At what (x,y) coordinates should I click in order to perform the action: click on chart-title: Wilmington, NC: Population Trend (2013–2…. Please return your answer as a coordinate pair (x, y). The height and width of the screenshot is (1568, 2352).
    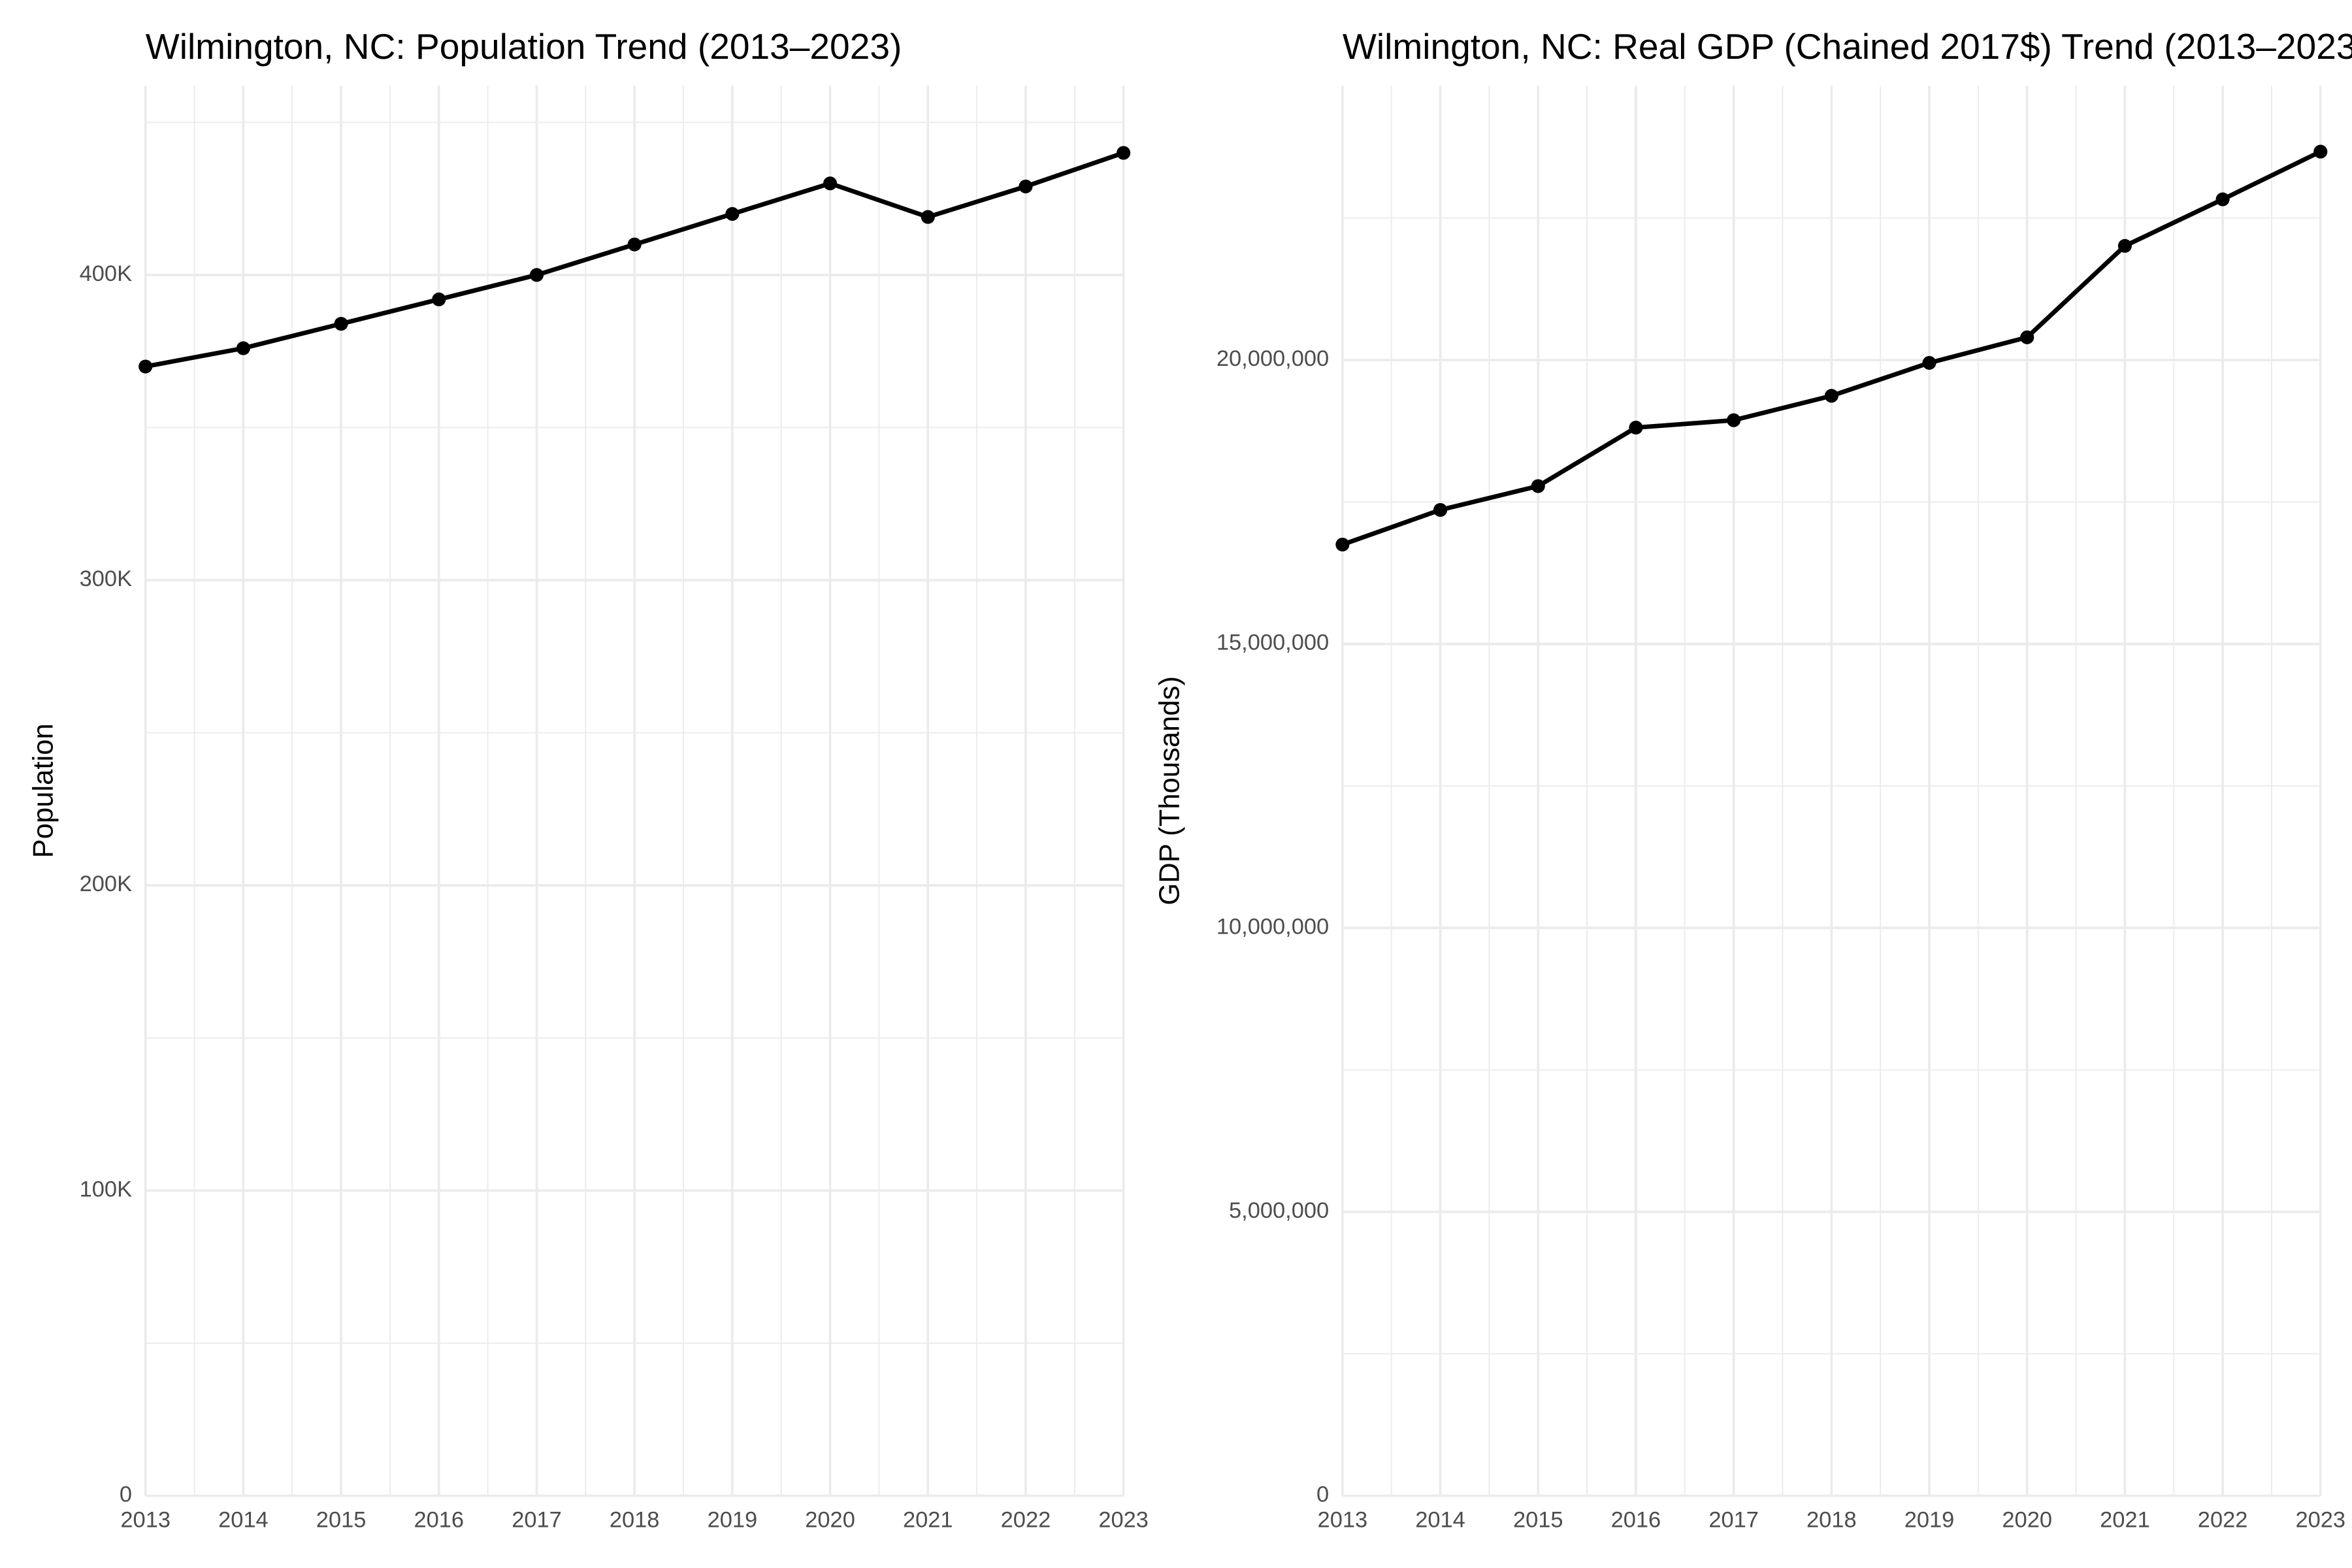
    Looking at the image, I should click on (524, 46).